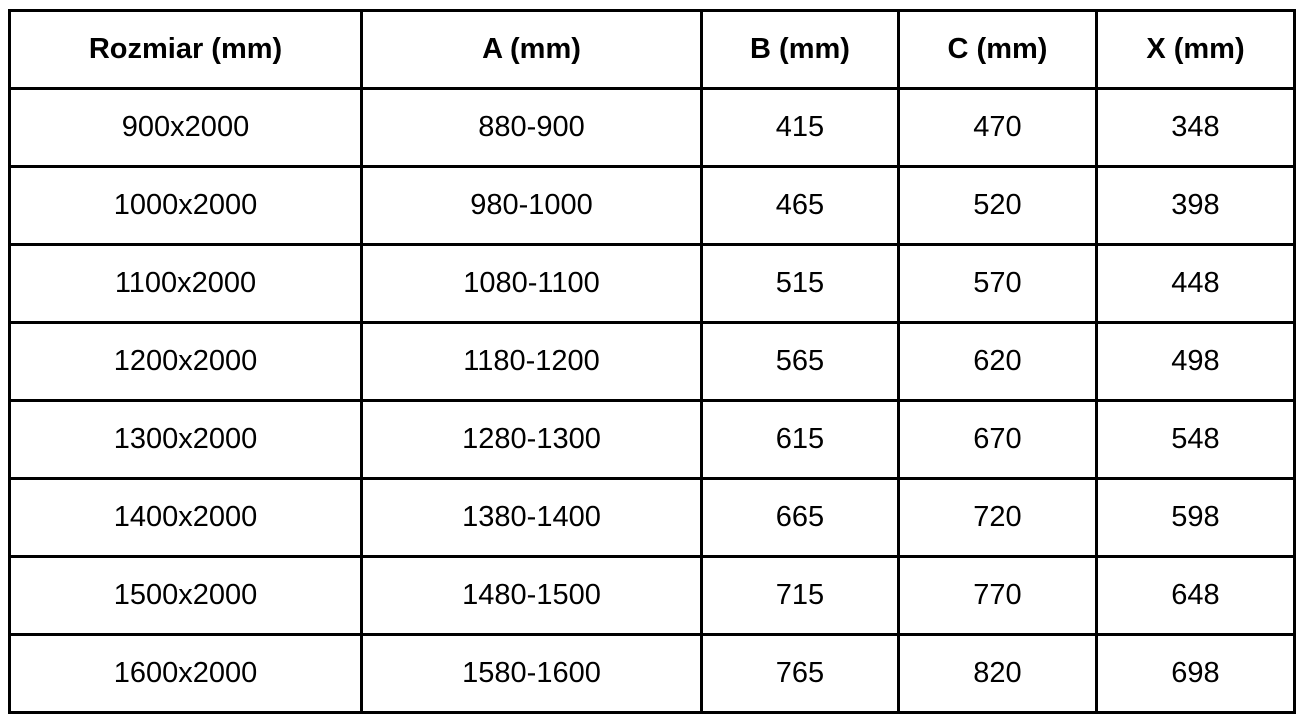 The width and height of the screenshot is (1297, 719). What do you see at coordinates (531, 127) in the screenshot?
I see `cell-a: 880-900` at bounding box center [531, 127].